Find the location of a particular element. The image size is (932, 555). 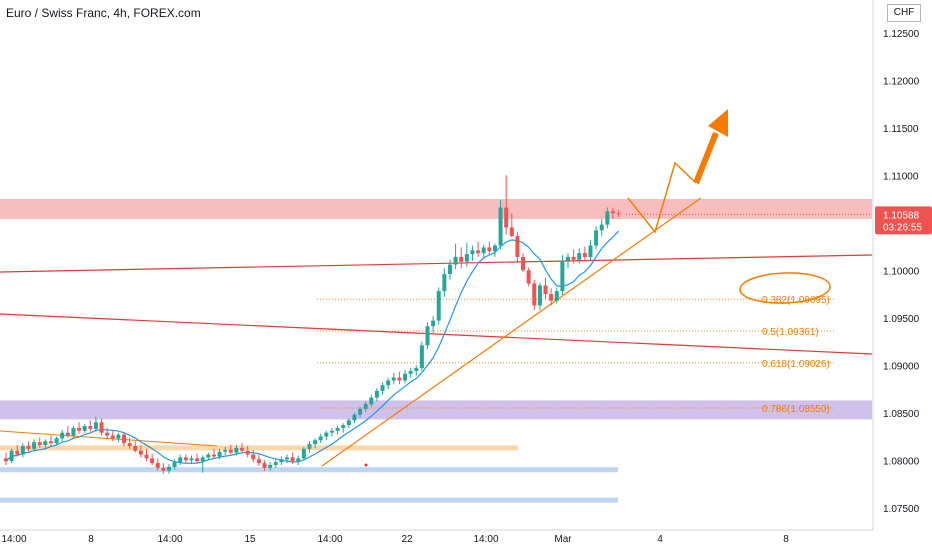

time-tick-label: 22 is located at coordinates (407, 539).